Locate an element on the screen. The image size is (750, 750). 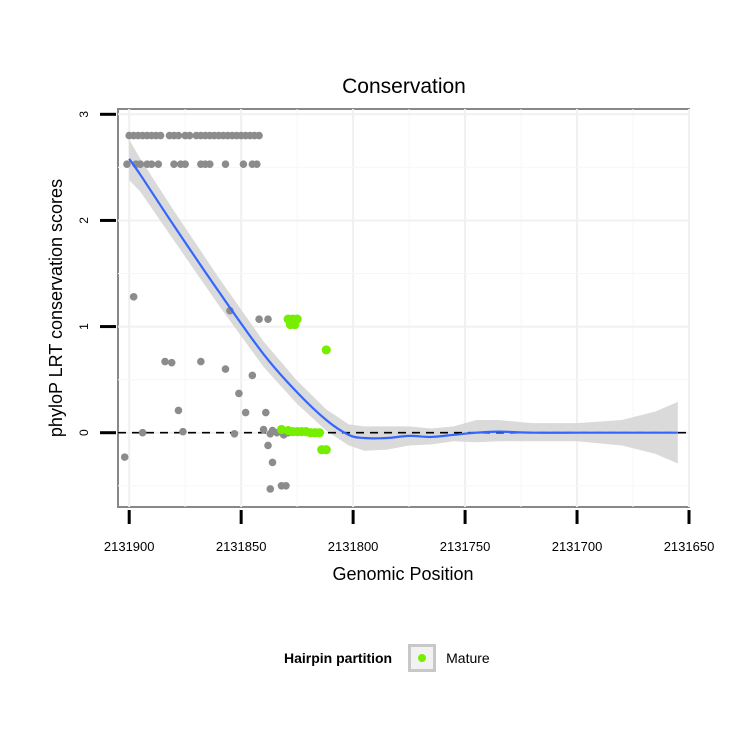
chart-title: Conservation is located at coordinates (404, 86).